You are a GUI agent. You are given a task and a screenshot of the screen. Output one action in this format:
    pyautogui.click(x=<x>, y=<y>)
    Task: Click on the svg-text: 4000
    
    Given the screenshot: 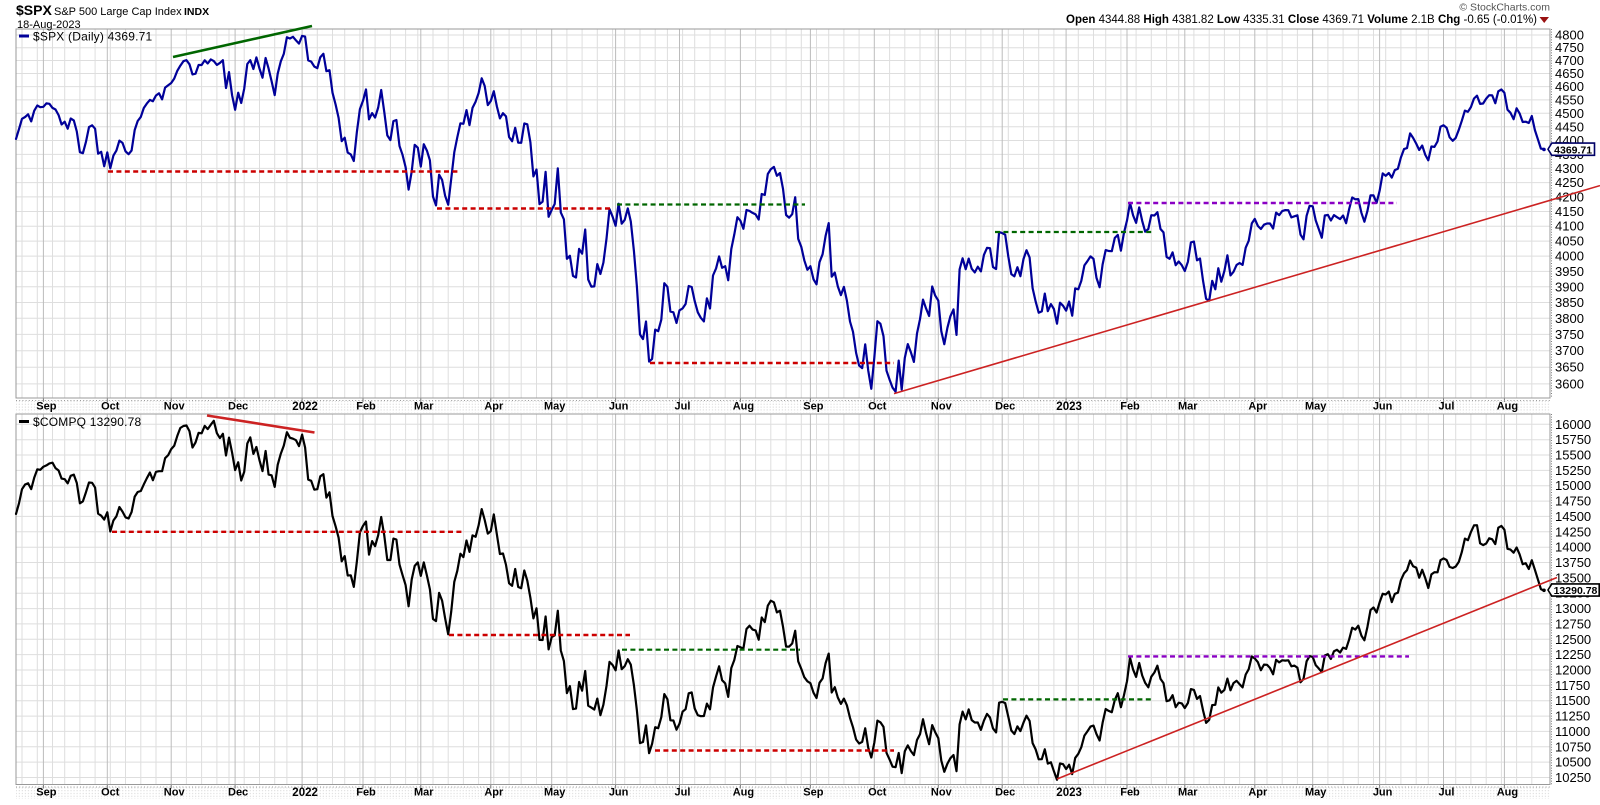 What is the action you would take?
    pyautogui.click(x=1569, y=256)
    